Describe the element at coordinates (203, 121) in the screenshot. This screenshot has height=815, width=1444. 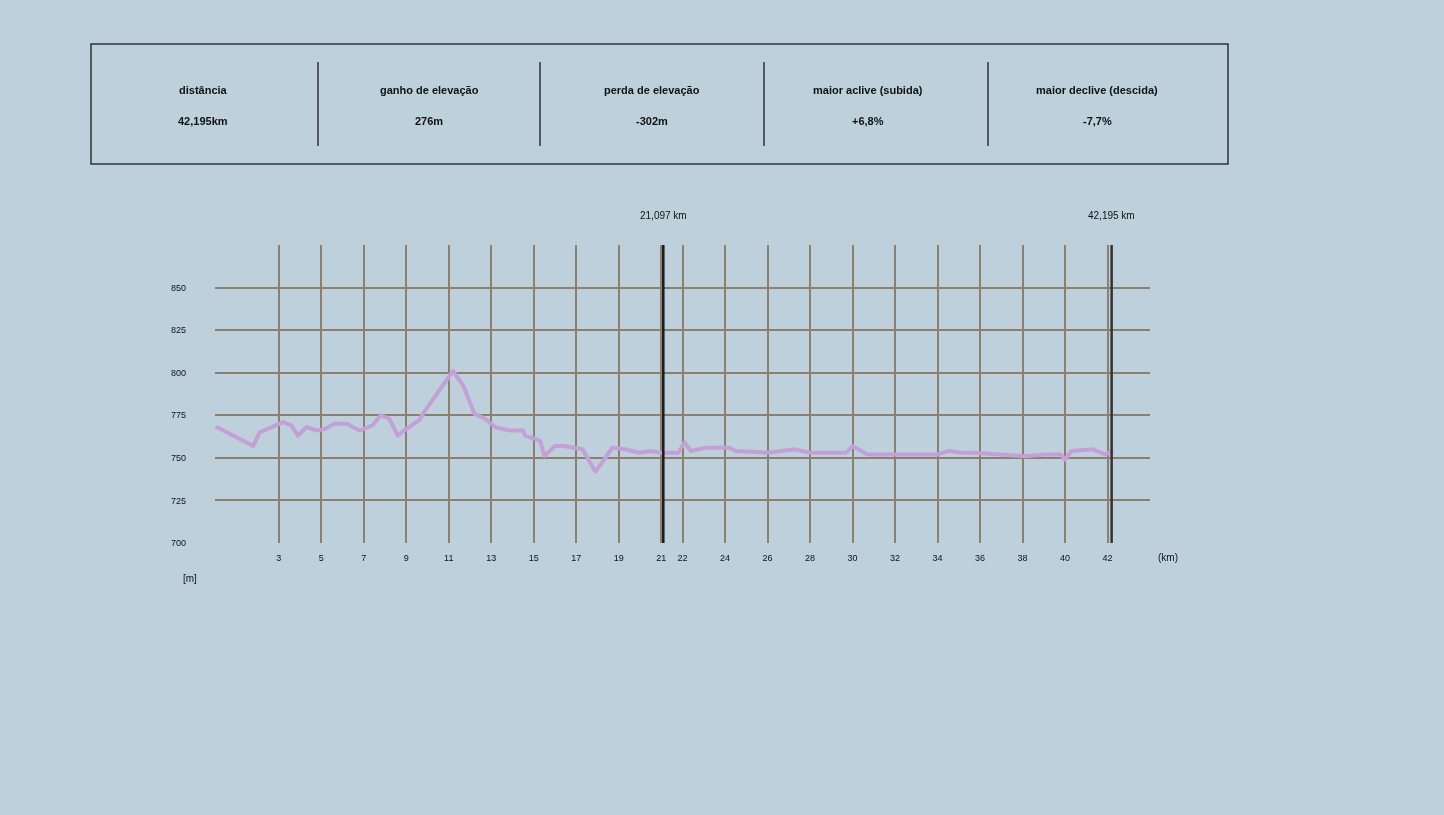
I see `text: 42,195km` at that location.